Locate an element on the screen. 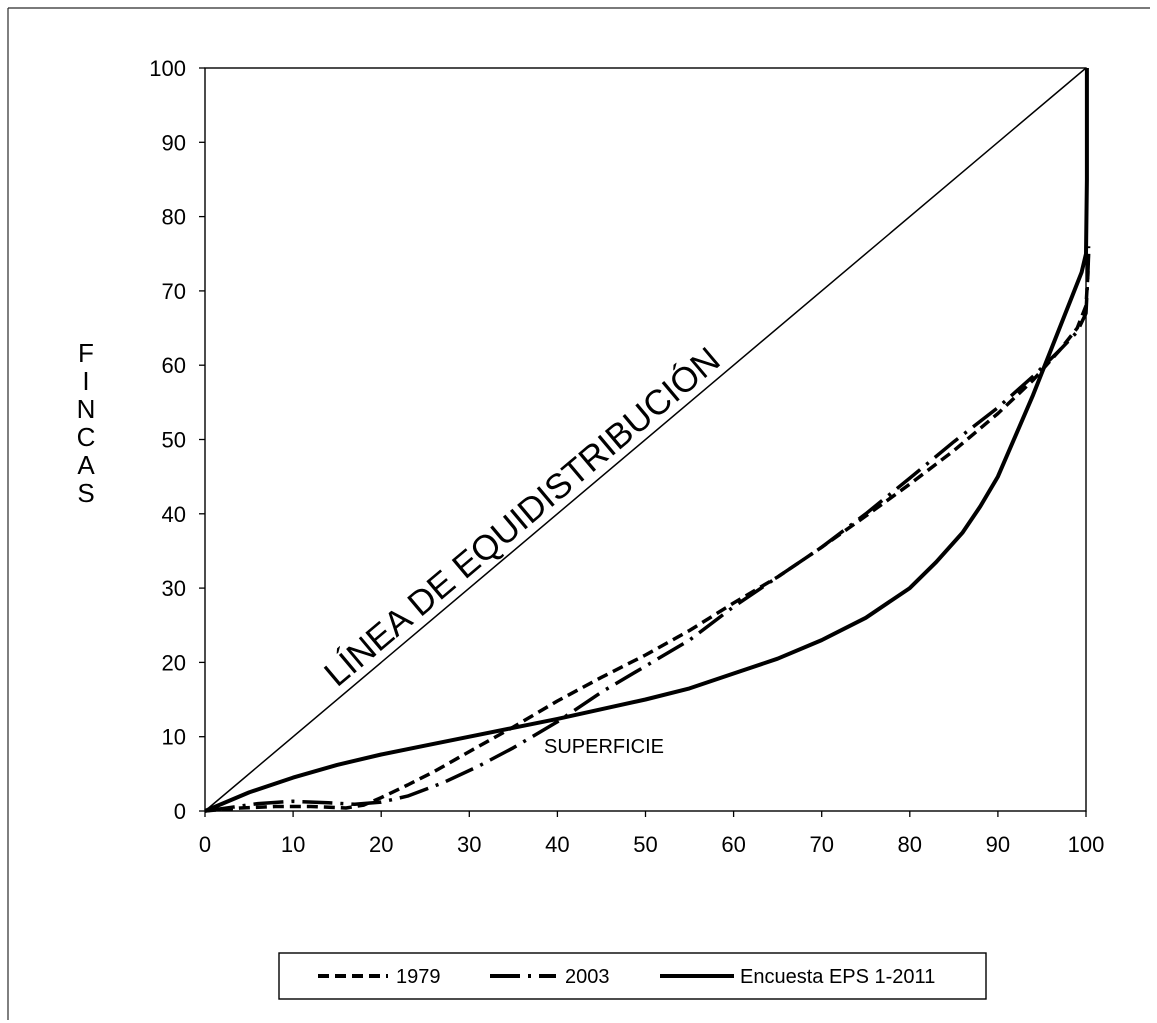 The height and width of the screenshot is (1023, 1157). y-tick-label: 10 is located at coordinates (174, 737).